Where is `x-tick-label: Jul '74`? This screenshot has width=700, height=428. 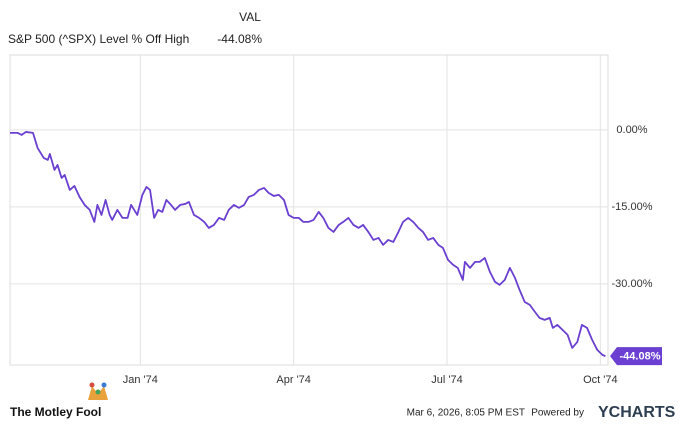
x-tick-label: Jul '74 is located at coordinates (446, 380).